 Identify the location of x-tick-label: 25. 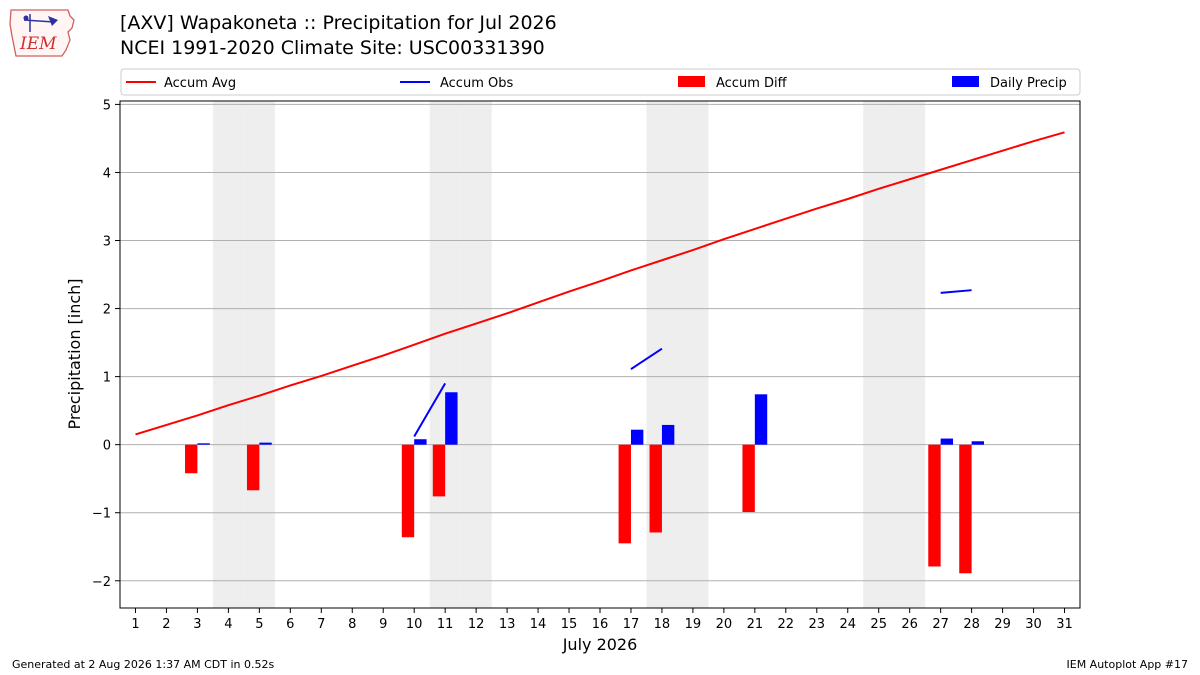
(878, 624).